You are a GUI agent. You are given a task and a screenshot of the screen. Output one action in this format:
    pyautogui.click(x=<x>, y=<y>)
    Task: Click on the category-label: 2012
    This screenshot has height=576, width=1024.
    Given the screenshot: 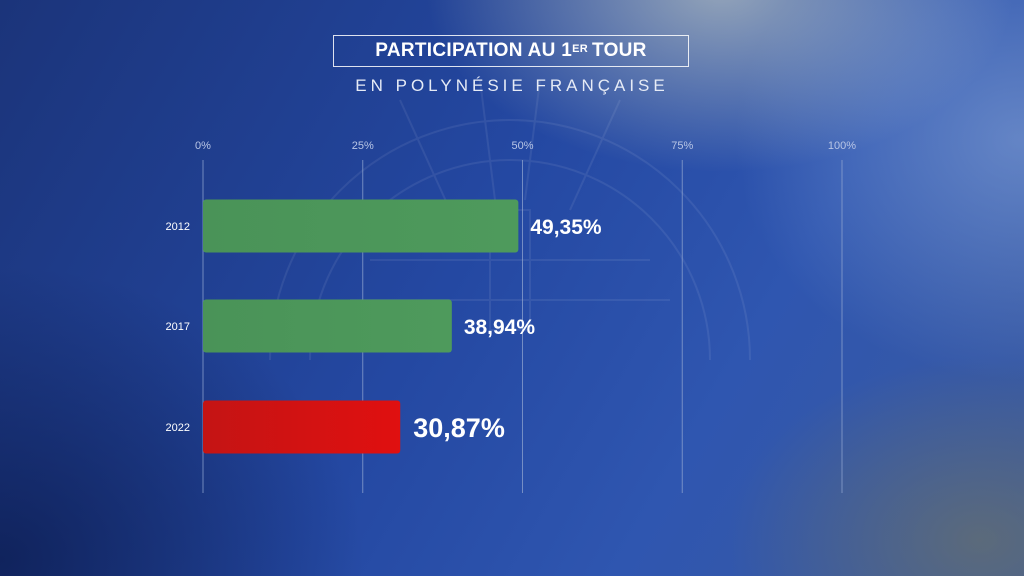 What is the action you would take?
    pyautogui.click(x=178, y=227)
    